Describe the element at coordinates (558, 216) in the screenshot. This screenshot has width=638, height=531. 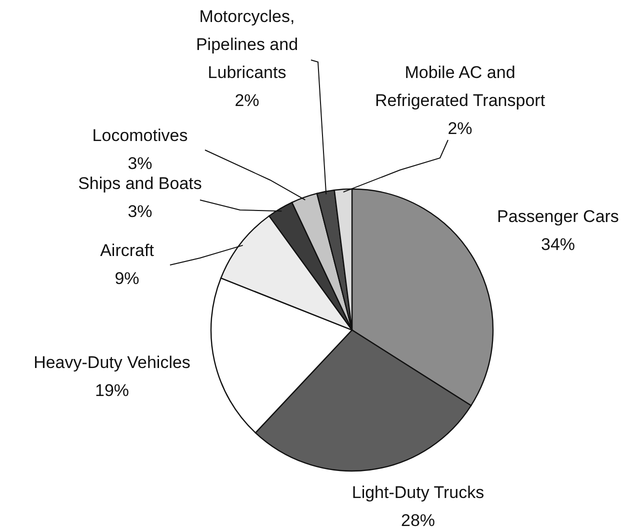
I see `slice-label: Passenger Cars` at that location.